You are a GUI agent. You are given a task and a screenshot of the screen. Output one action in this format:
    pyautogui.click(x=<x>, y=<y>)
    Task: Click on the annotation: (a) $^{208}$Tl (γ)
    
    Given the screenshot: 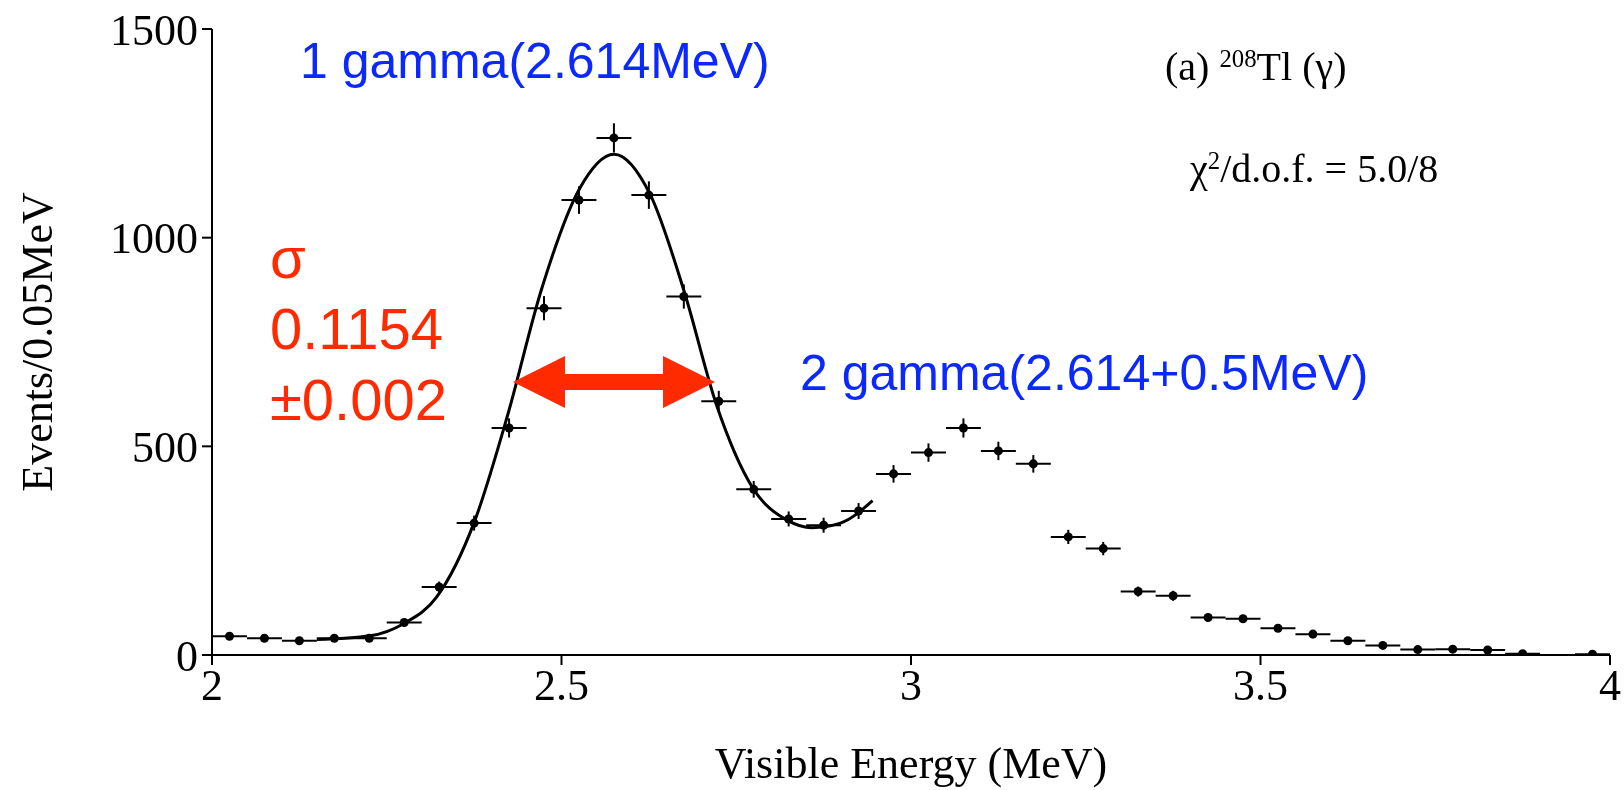 What is the action you would take?
    pyautogui.click(x=1256, y=66)
    